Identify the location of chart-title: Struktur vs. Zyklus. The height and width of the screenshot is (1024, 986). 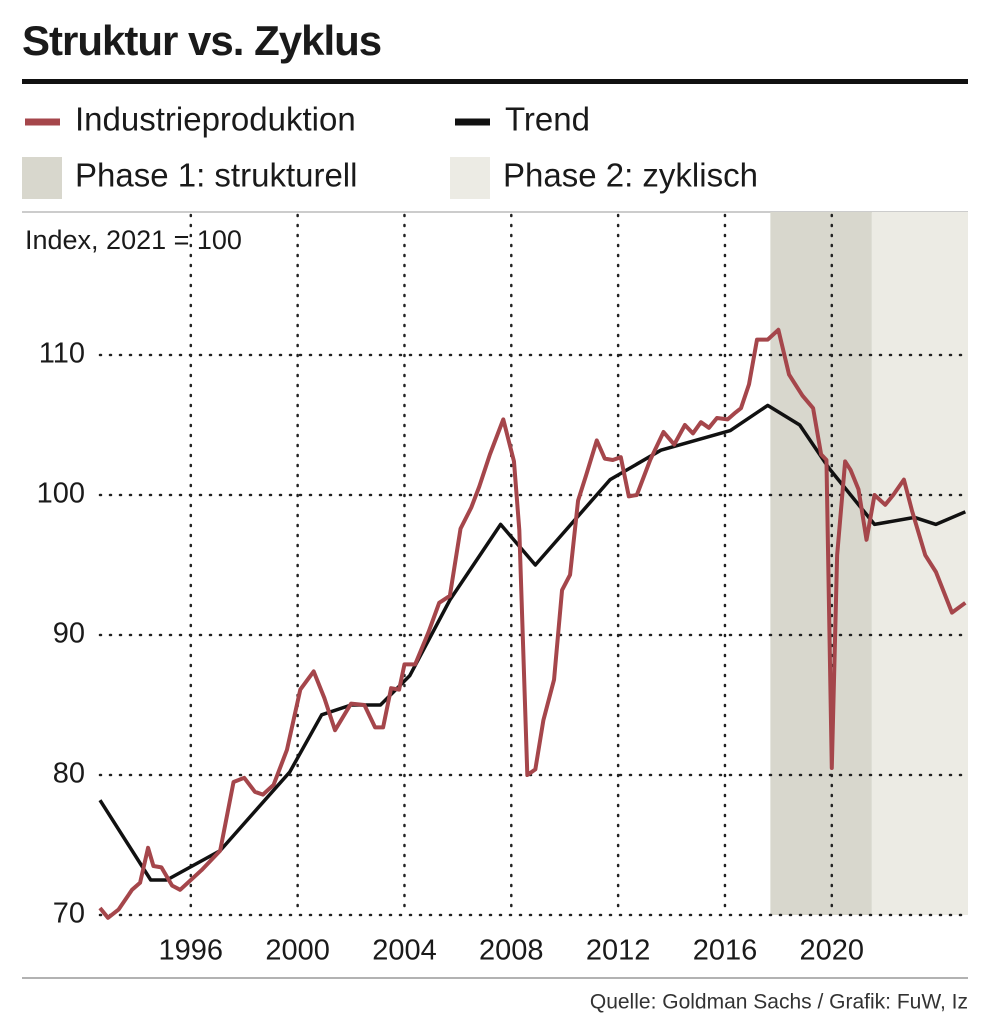
(201, 40).